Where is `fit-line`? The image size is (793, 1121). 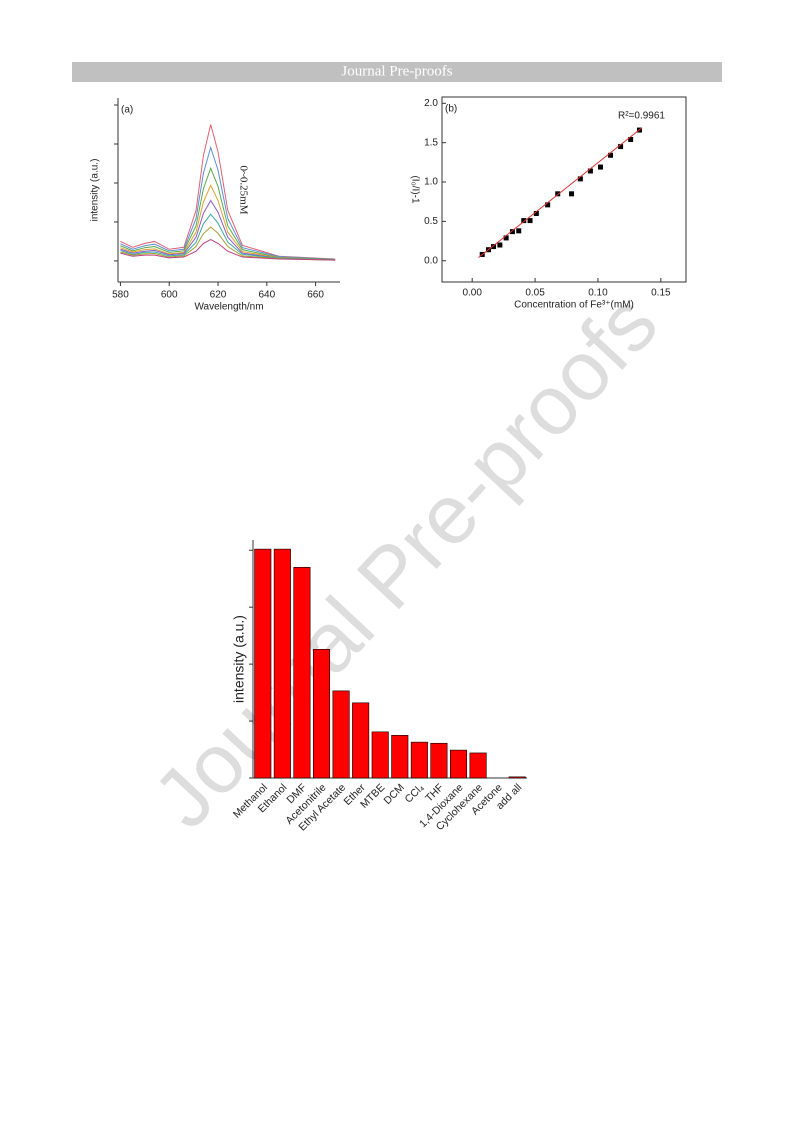 fit-line is located at coordinates (560, 192).